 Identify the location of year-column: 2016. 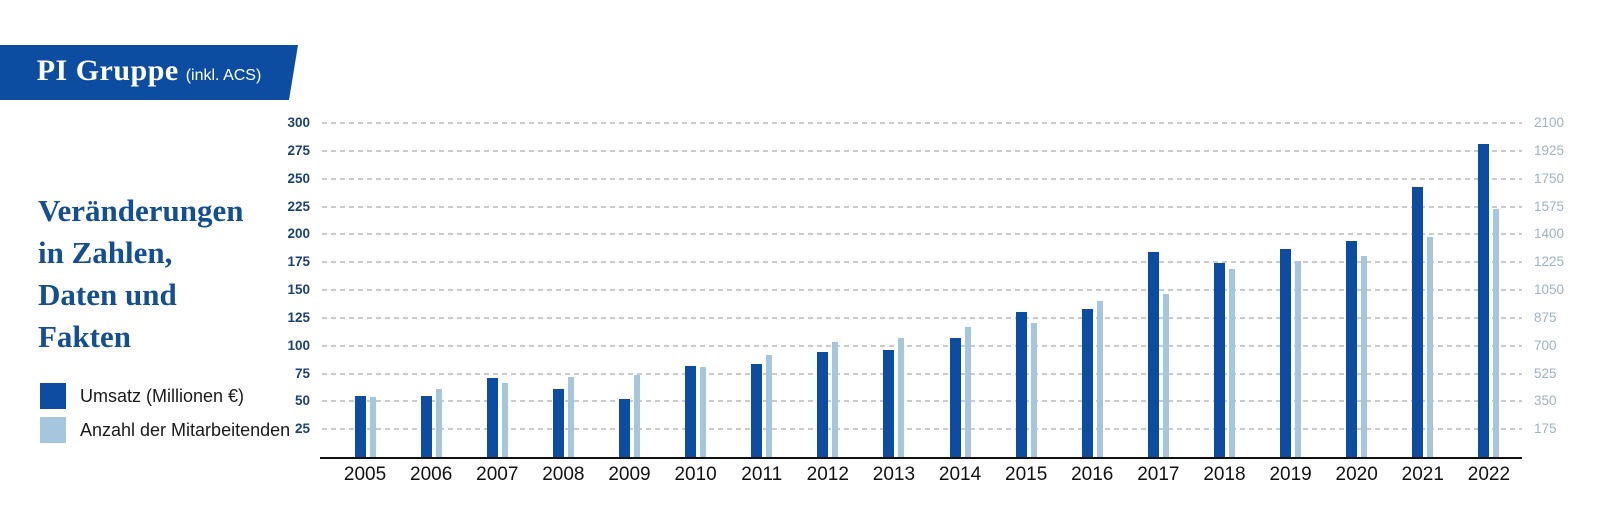
(1092, 304).